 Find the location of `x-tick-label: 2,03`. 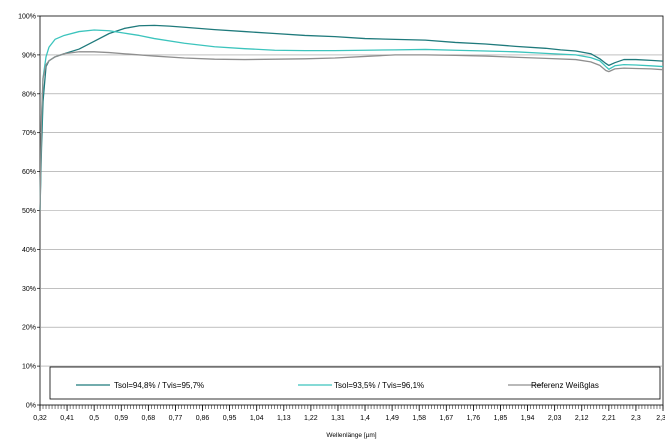

x-tick-label: 2,03 is located at coordinates (555, 418).